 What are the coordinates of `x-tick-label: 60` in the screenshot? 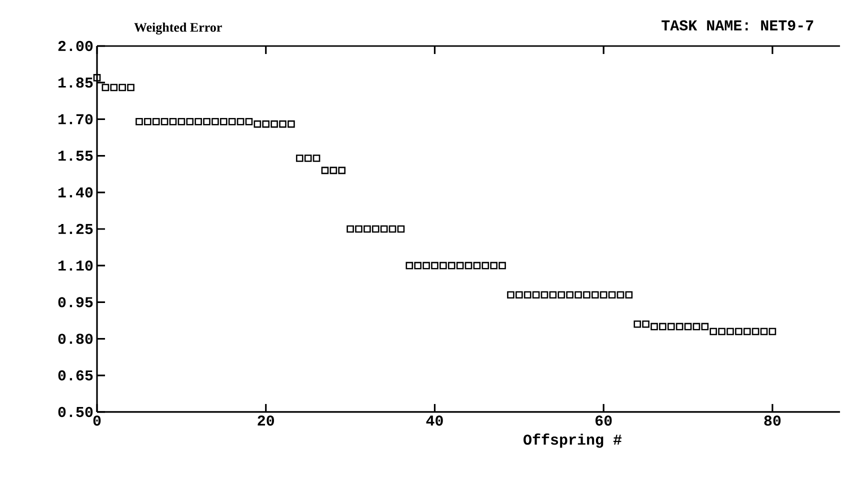 It's located at (604, 421).